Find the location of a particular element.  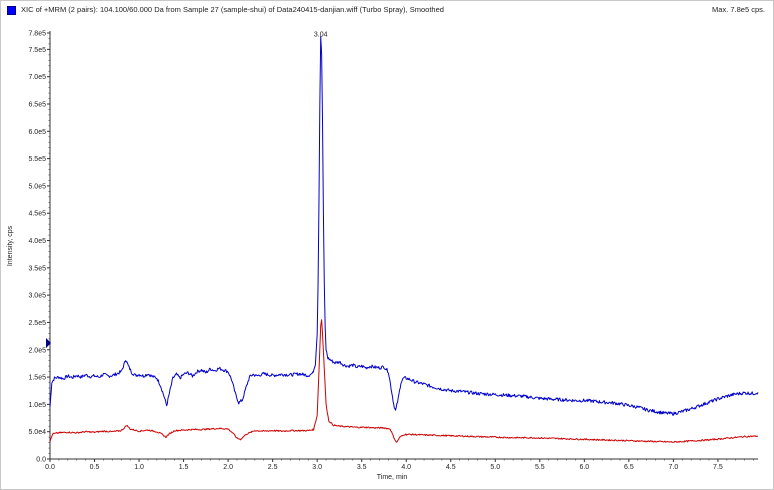

y-axis-title: Intensity, cps is located at coordinates (10, 245).